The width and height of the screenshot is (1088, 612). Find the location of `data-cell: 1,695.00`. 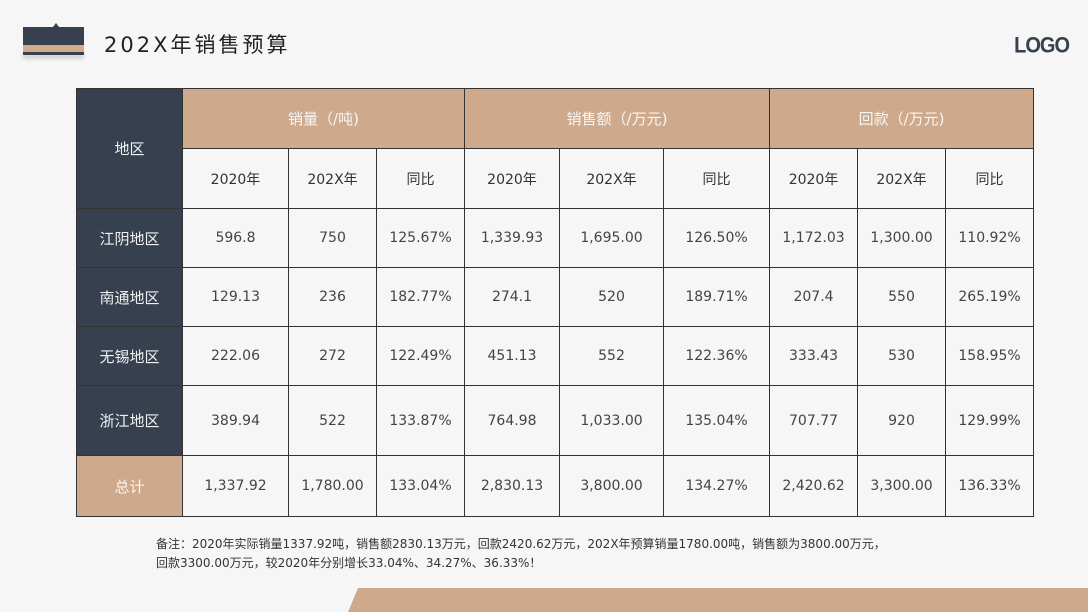

data-cell: 1,695.00 is located at coordinates (611, 238).